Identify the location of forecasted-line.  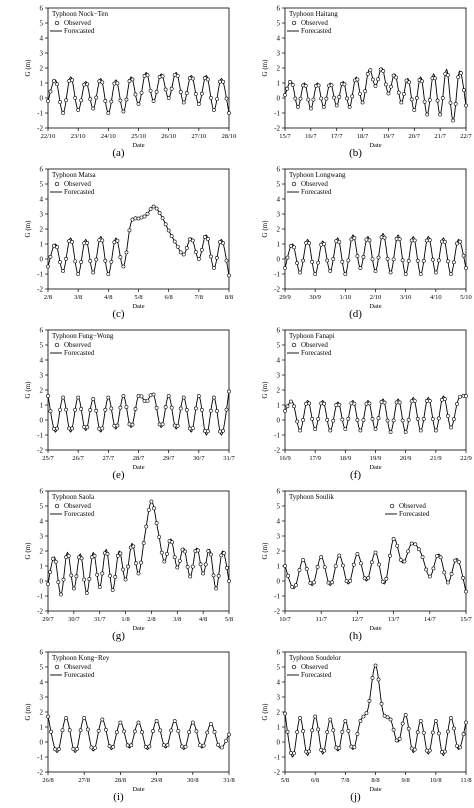
(375, 253).